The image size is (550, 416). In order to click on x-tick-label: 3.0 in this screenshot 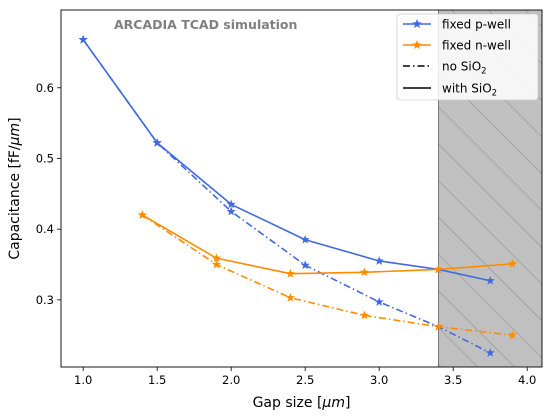, I will do `click(379, 380)`.